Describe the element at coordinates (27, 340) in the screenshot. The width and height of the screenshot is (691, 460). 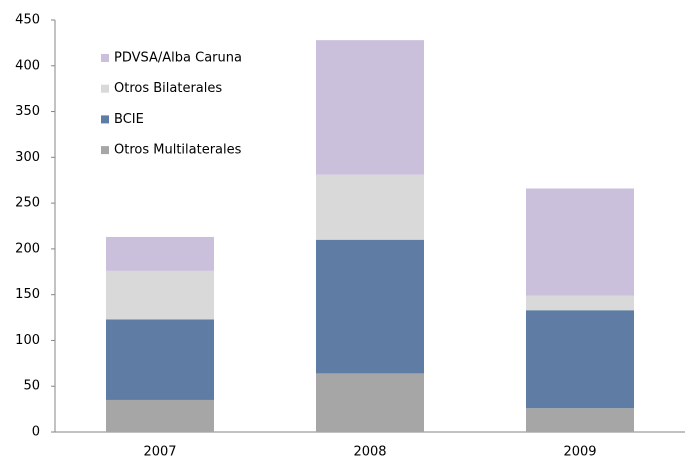
I see `y-tick-label: 100` at that location.